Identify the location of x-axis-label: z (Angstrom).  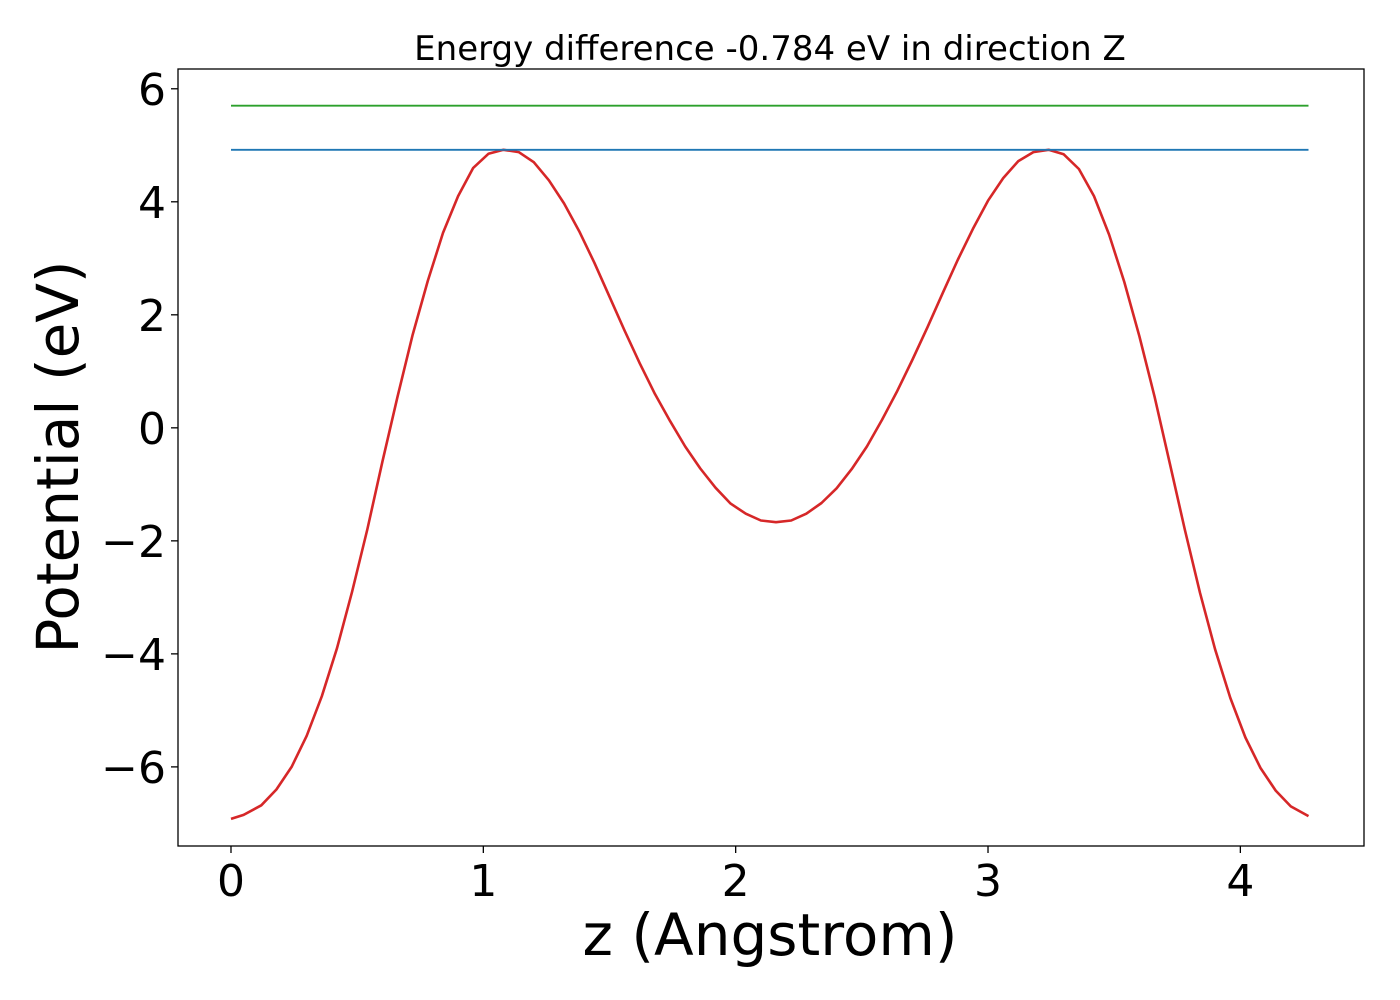
(770, 935).